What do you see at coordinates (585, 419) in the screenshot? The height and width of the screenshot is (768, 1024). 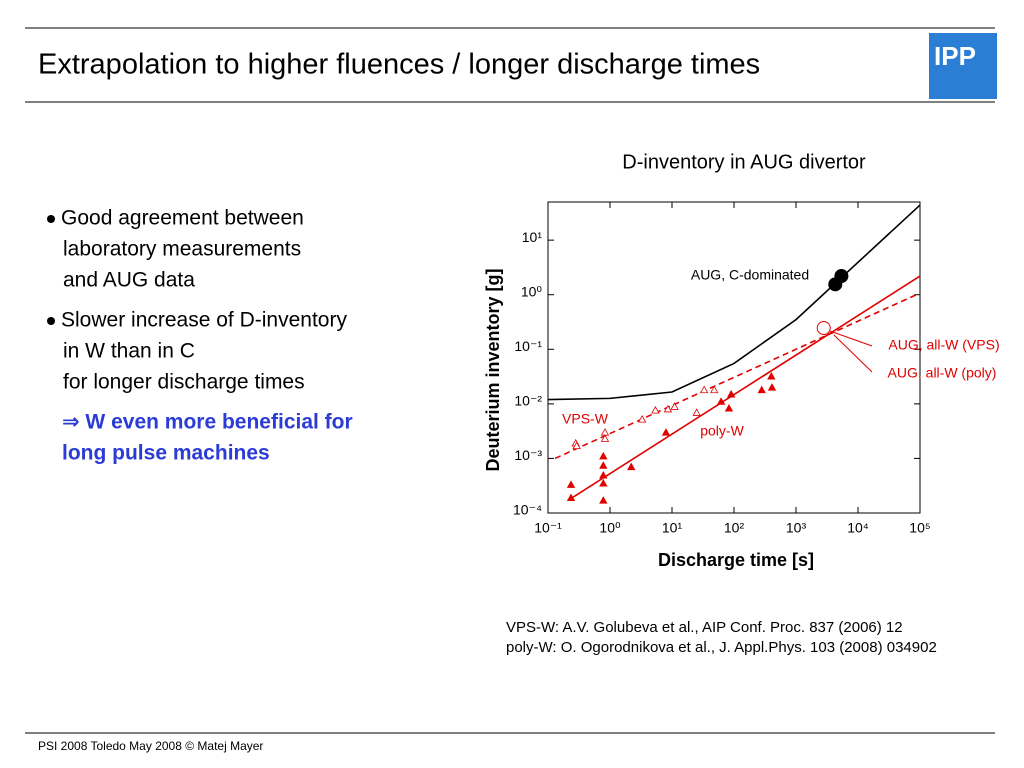 I see `annotation: VPS-W` at bounding box center [585, 419].